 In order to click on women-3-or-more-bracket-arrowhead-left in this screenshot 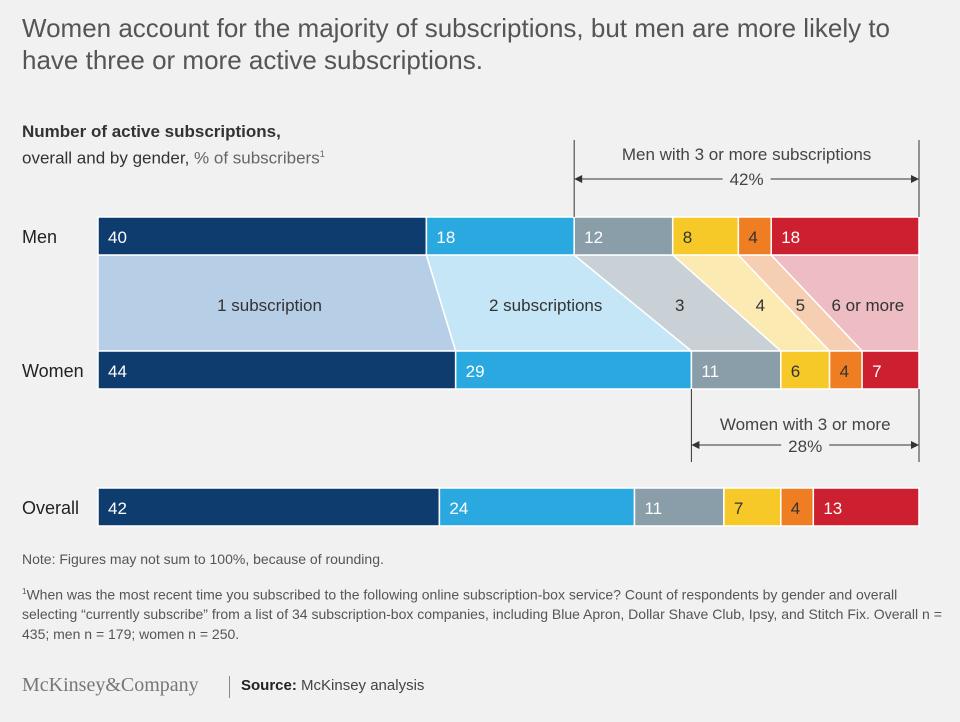, I will do `click(695, 445)`.